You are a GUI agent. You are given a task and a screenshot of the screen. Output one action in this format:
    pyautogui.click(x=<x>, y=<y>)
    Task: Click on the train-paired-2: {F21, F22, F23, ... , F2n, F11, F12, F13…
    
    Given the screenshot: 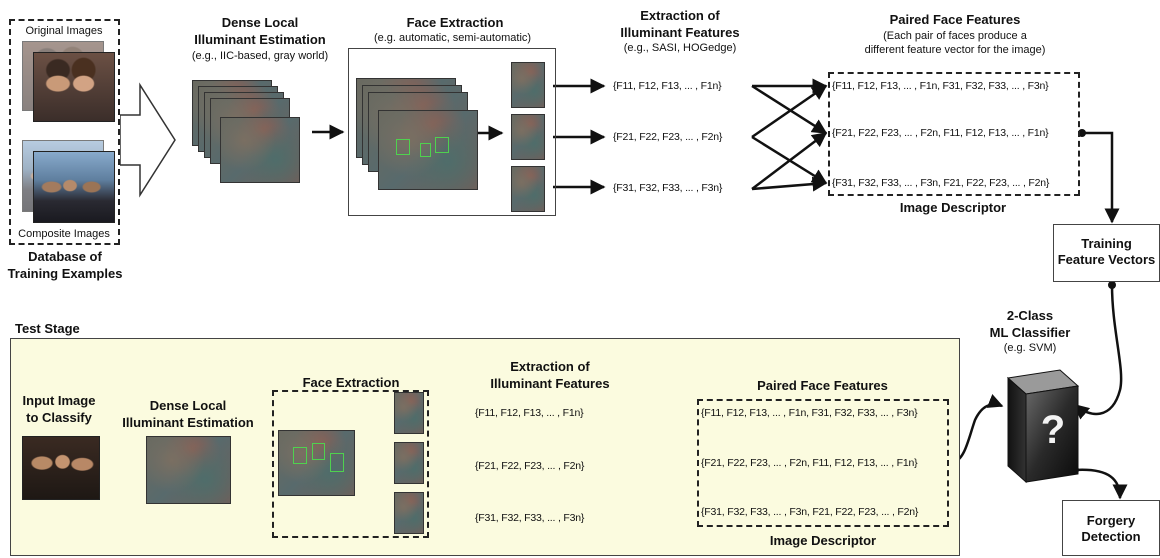 What is the action you would take?
    pyautogui.click(x=940, y=133)
    